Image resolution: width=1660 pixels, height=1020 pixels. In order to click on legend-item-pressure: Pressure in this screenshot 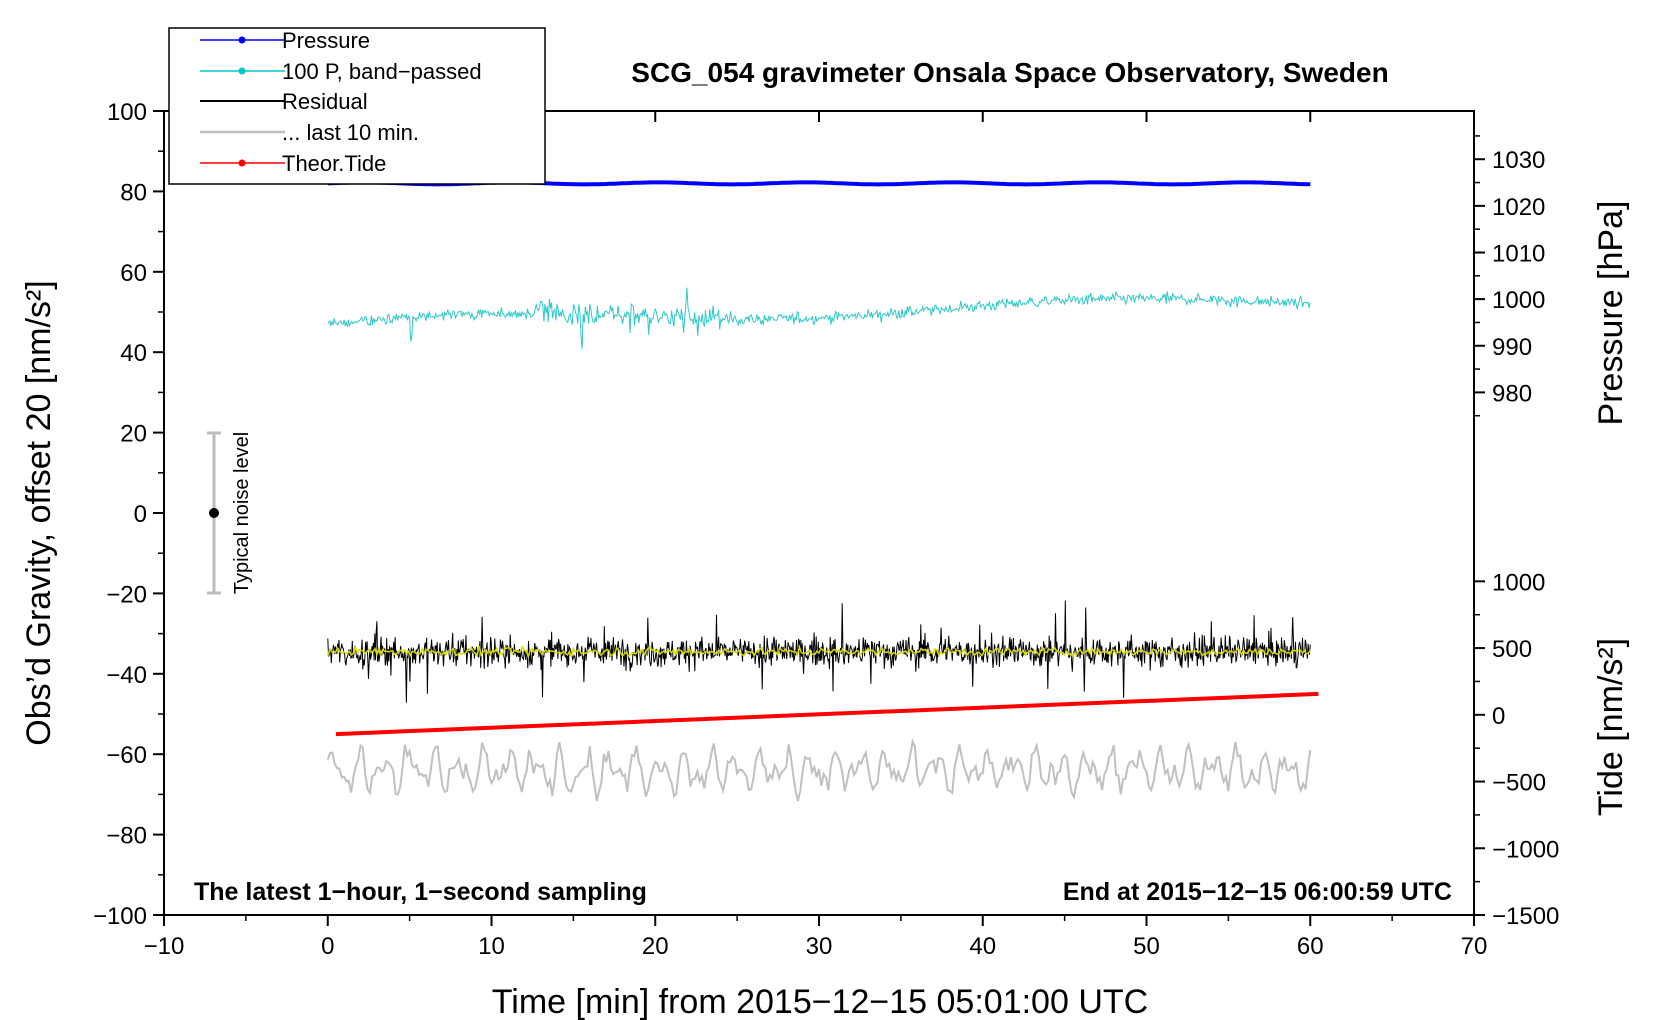, I will do `click(285, 40)`.